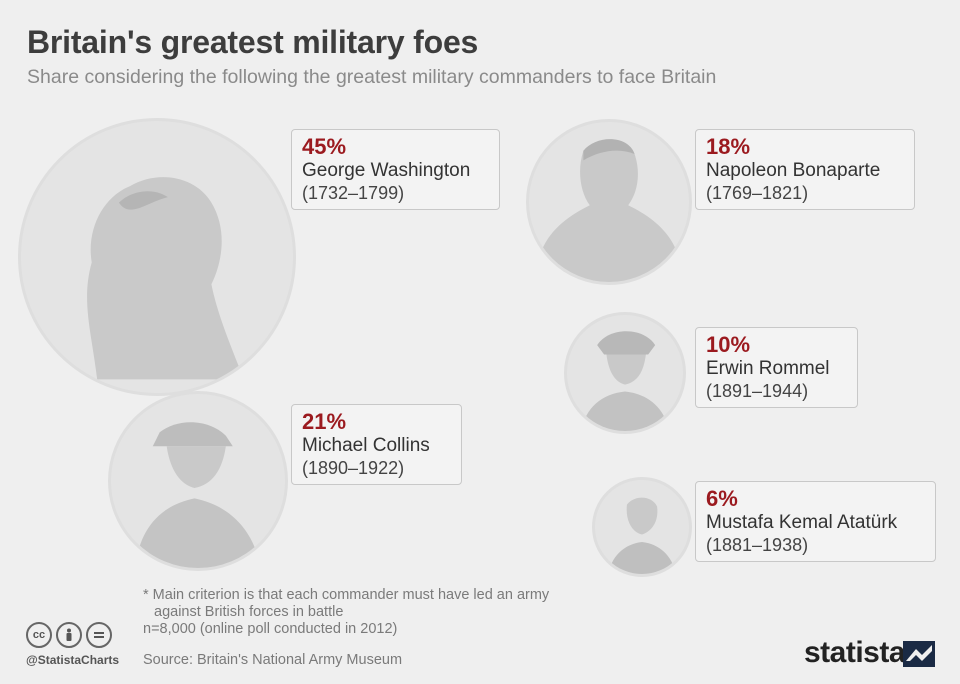 The width and height of the screenshot is (960, 684). I want to click on label-erwin-rommel: 10% Erwin Rommel (1891–1944), so click(776, 367).